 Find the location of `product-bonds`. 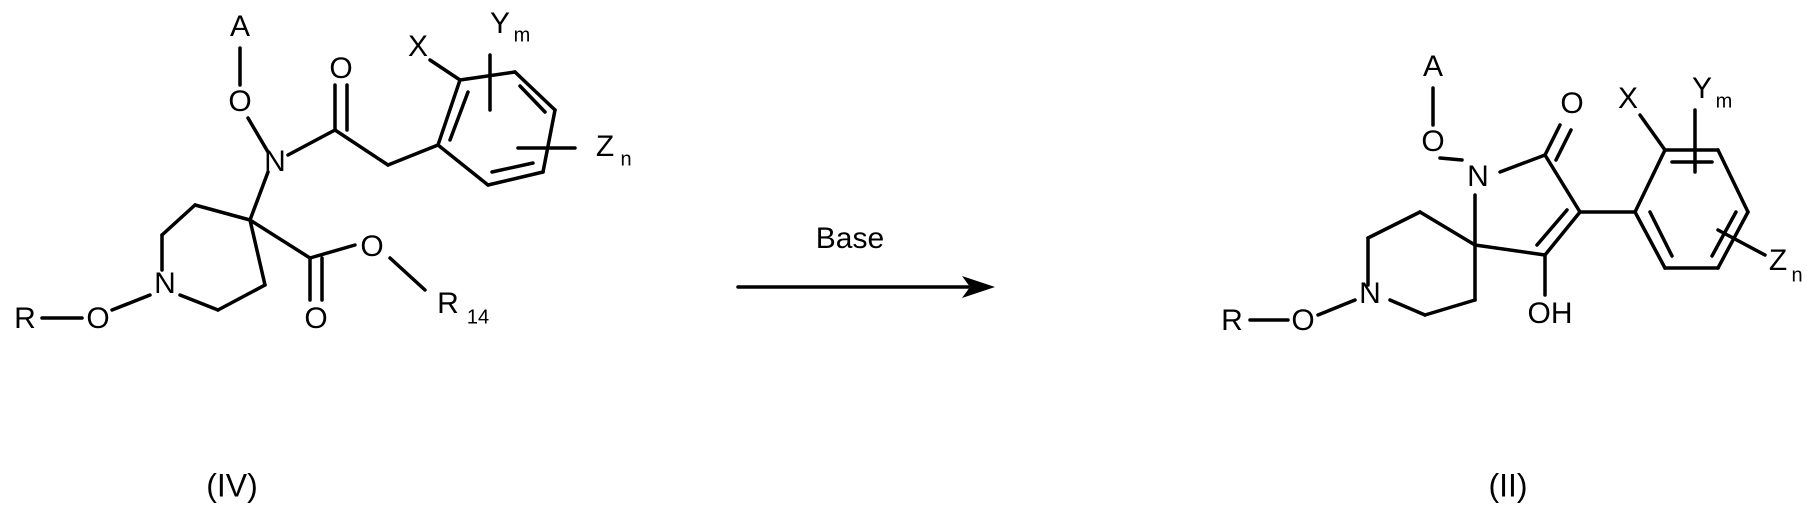

product-bonds is located at coordinates (1507, 204).